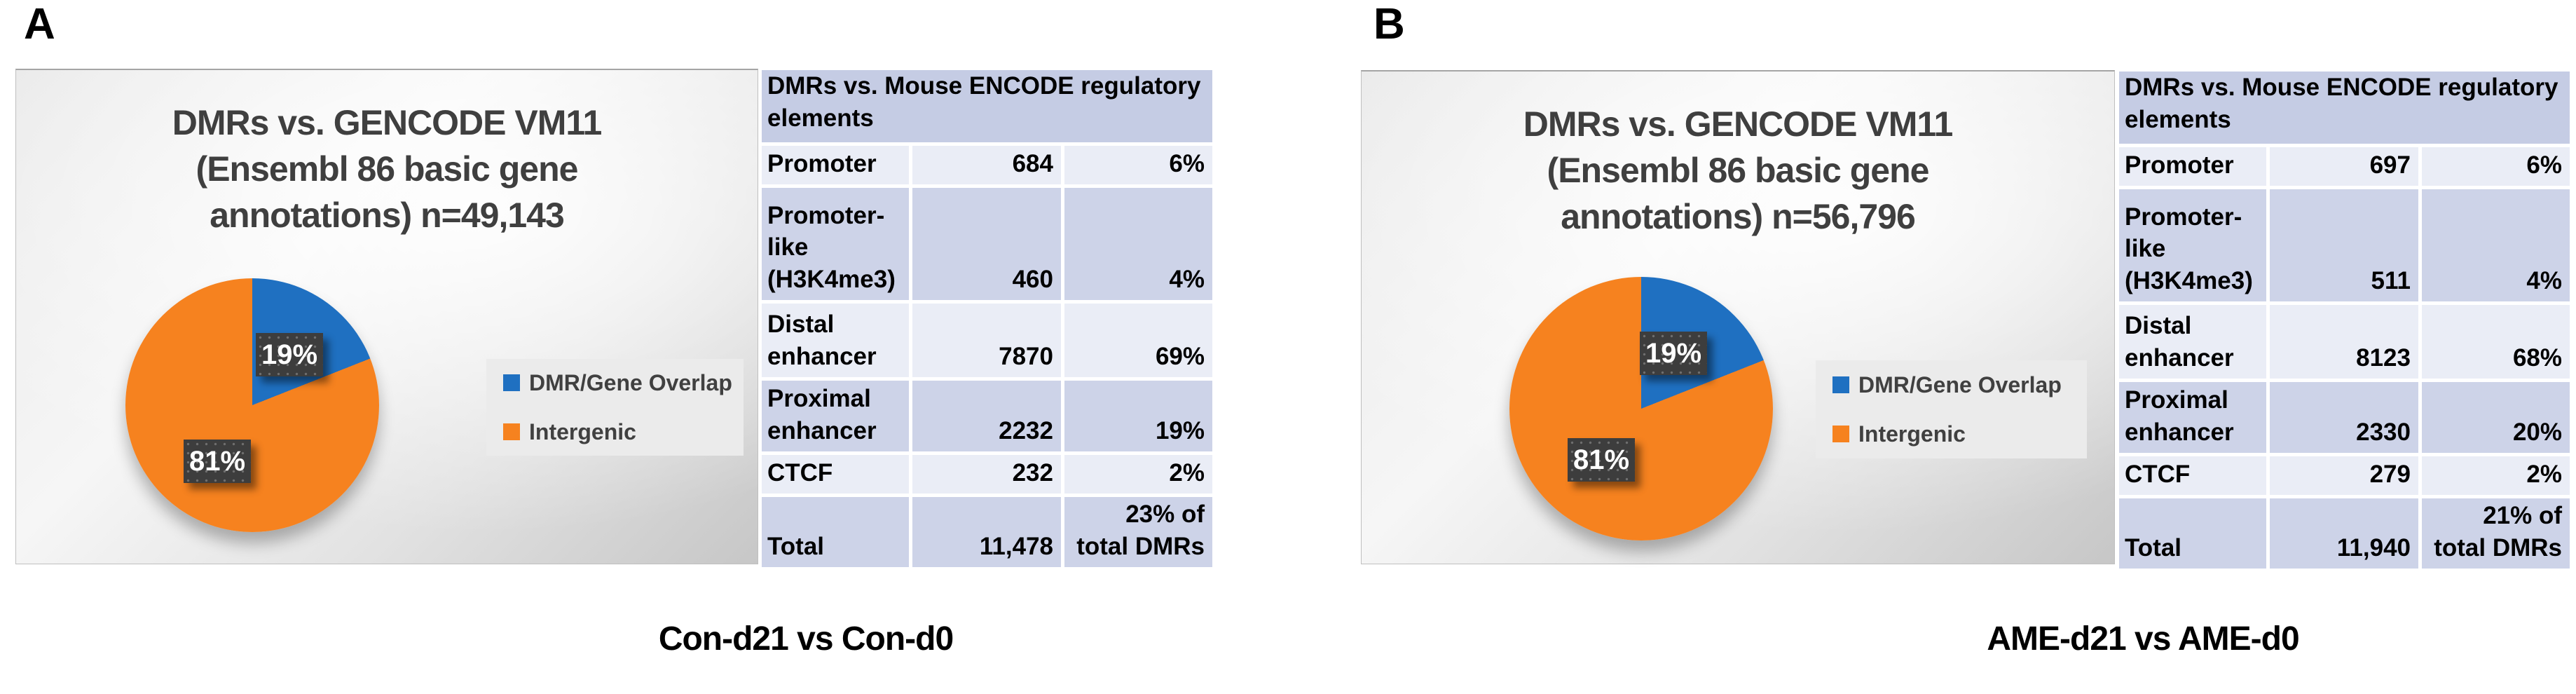  I want to click on table-cell-count: 11,478, so click(986, 532).